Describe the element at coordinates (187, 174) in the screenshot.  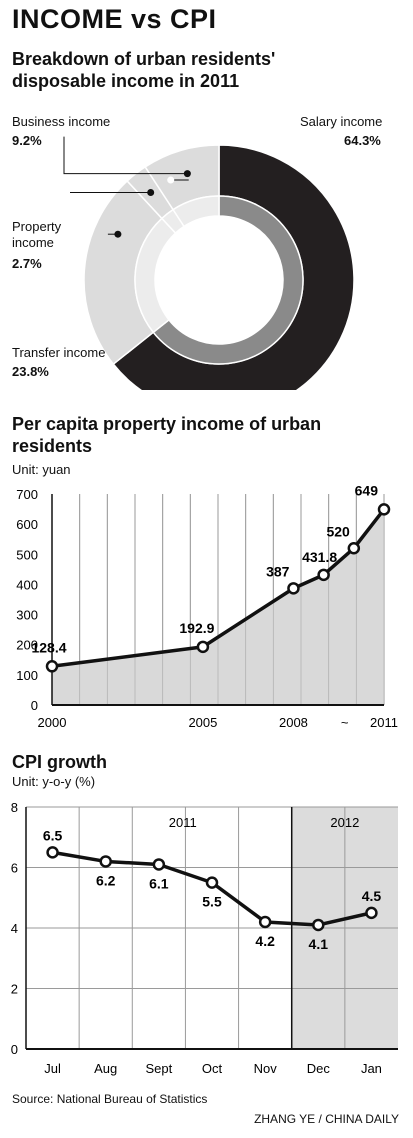
I see `business-dot` at that location.